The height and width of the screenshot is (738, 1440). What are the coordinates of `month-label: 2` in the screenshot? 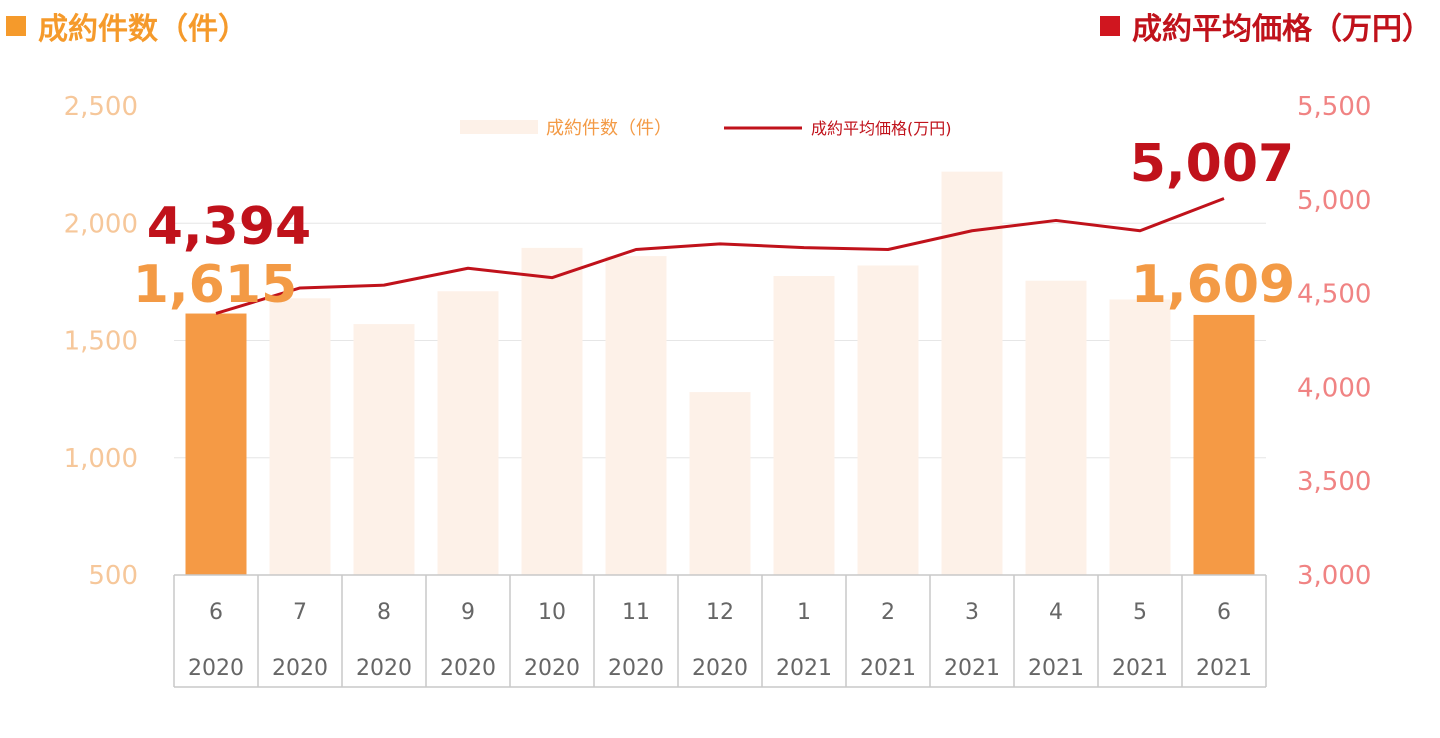 It's located at (888, 612).